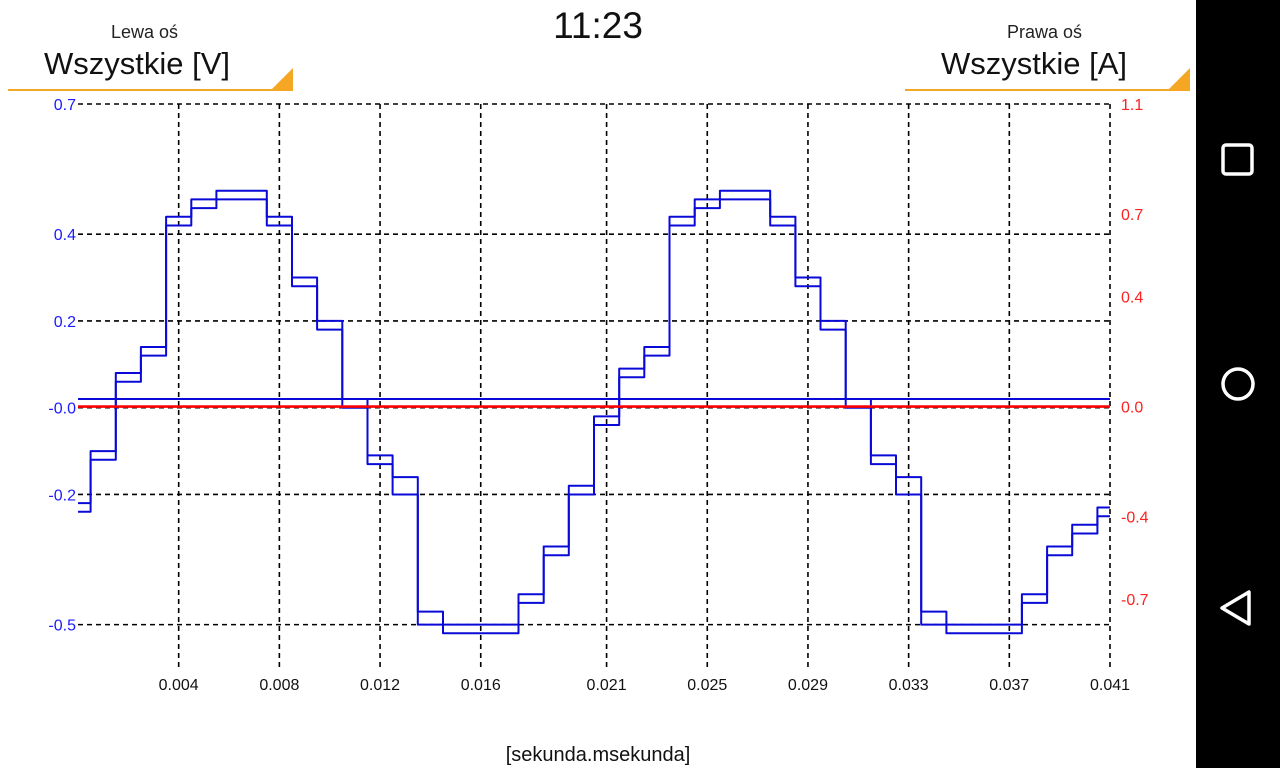  What do you see at coordinates (1238, 160) in the screenshot?
I see `recents-square-icon` at bounding box center [1238, 160].